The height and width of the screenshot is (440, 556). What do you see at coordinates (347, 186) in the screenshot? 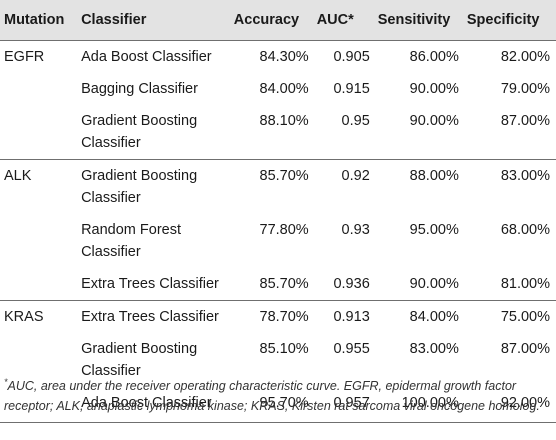
I see `cell-auc: 0.92` at bounding box center [347, 186].